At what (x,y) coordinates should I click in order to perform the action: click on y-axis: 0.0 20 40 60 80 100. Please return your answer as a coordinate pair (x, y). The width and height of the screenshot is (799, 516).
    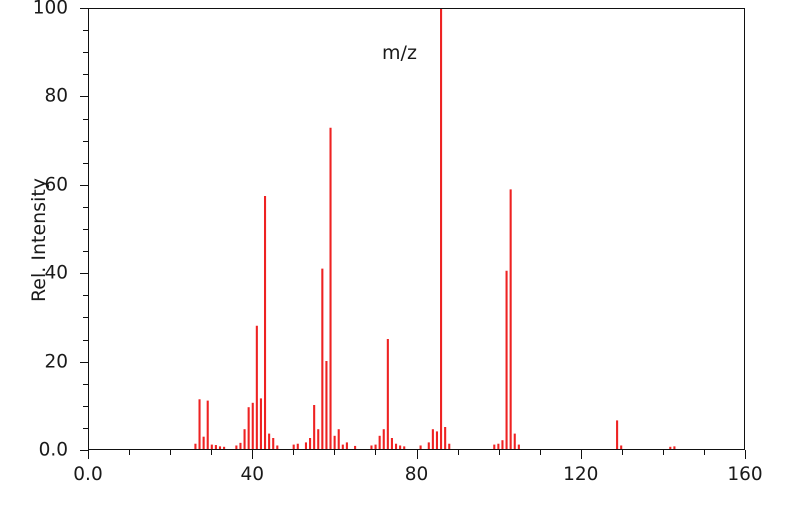
    Looking at the image, I should click on (44, 258).